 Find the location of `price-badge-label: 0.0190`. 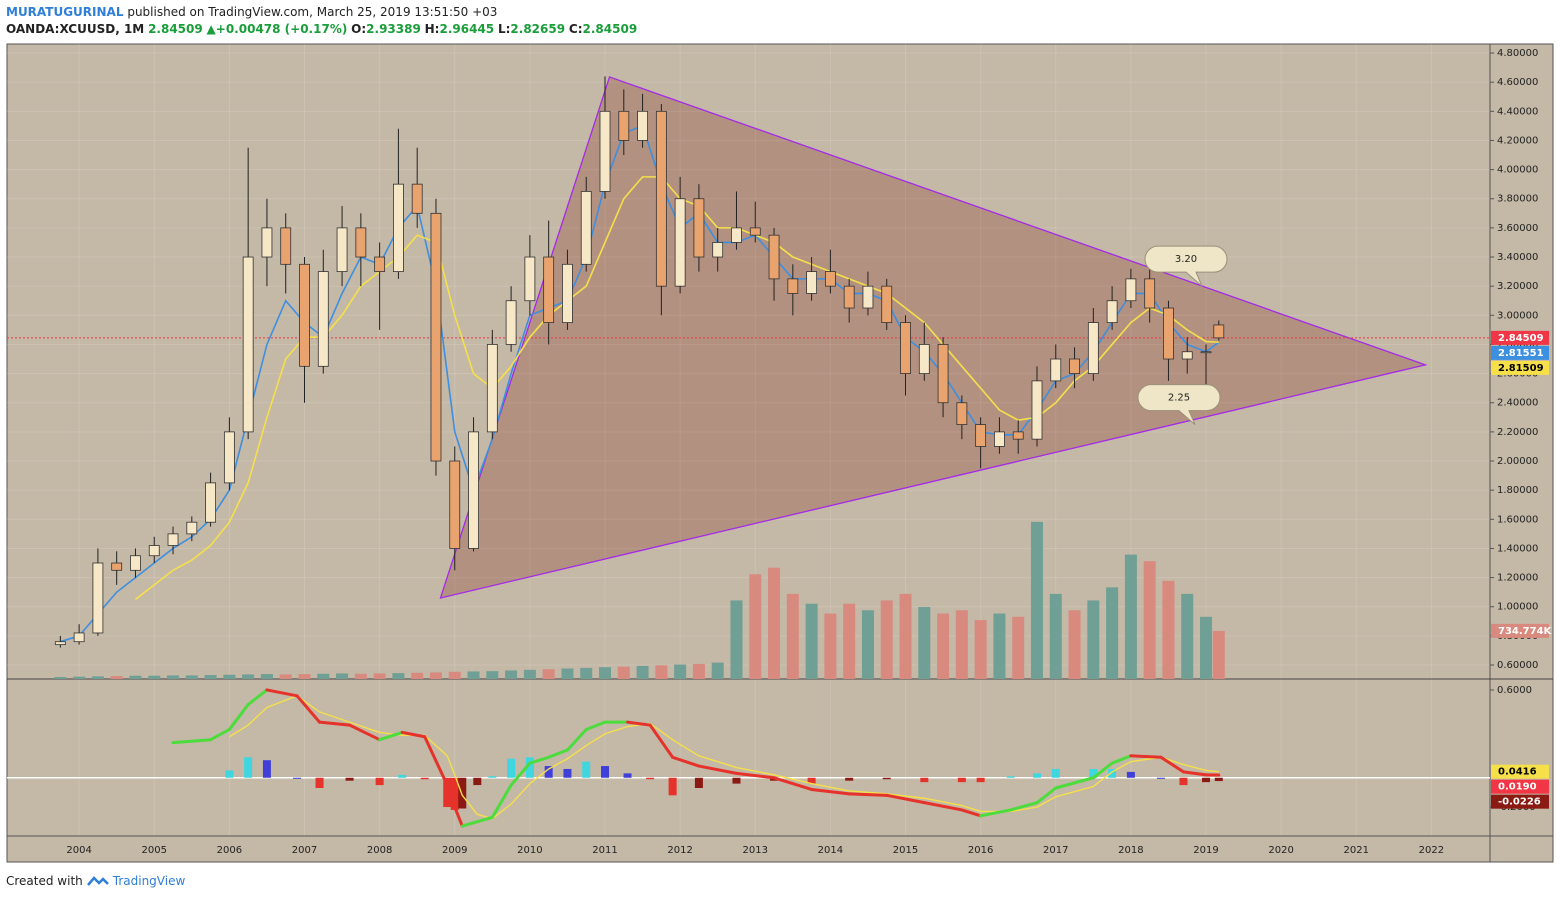

price-badge-label: 0.0190 is located at coordinates (1517, 787).